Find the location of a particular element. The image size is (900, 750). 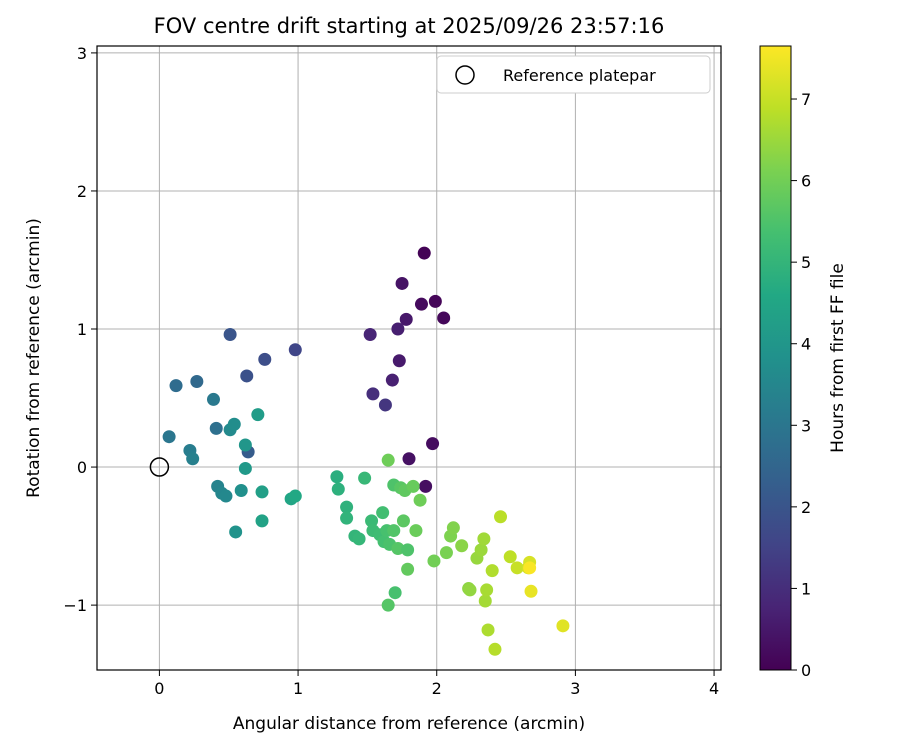

colorbar-label: Hours from first FF file is located at coordinates (838, 358).